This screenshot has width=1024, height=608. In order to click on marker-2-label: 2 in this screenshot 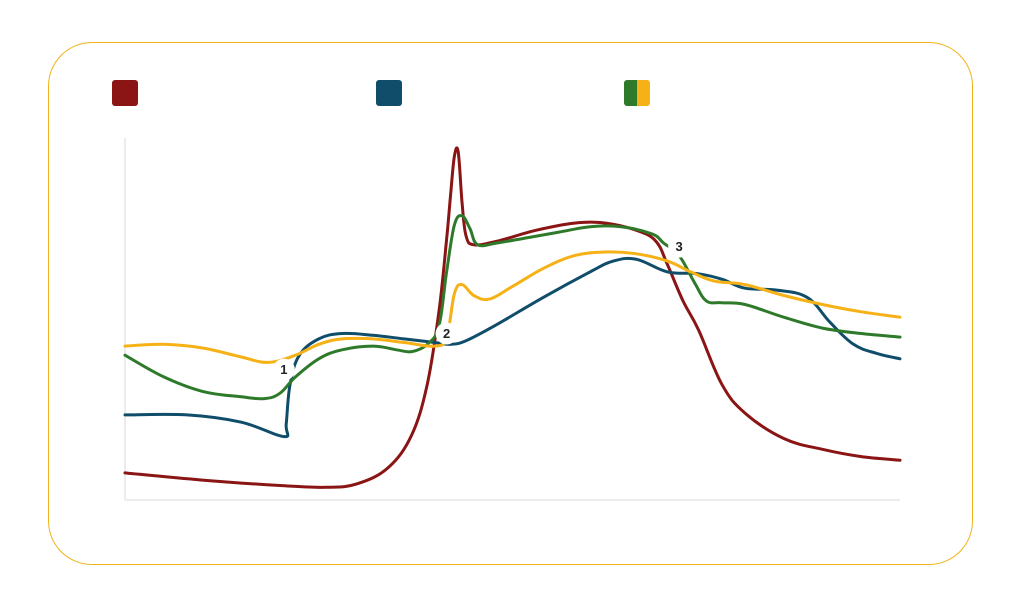, I will do `click(446, 333)`.